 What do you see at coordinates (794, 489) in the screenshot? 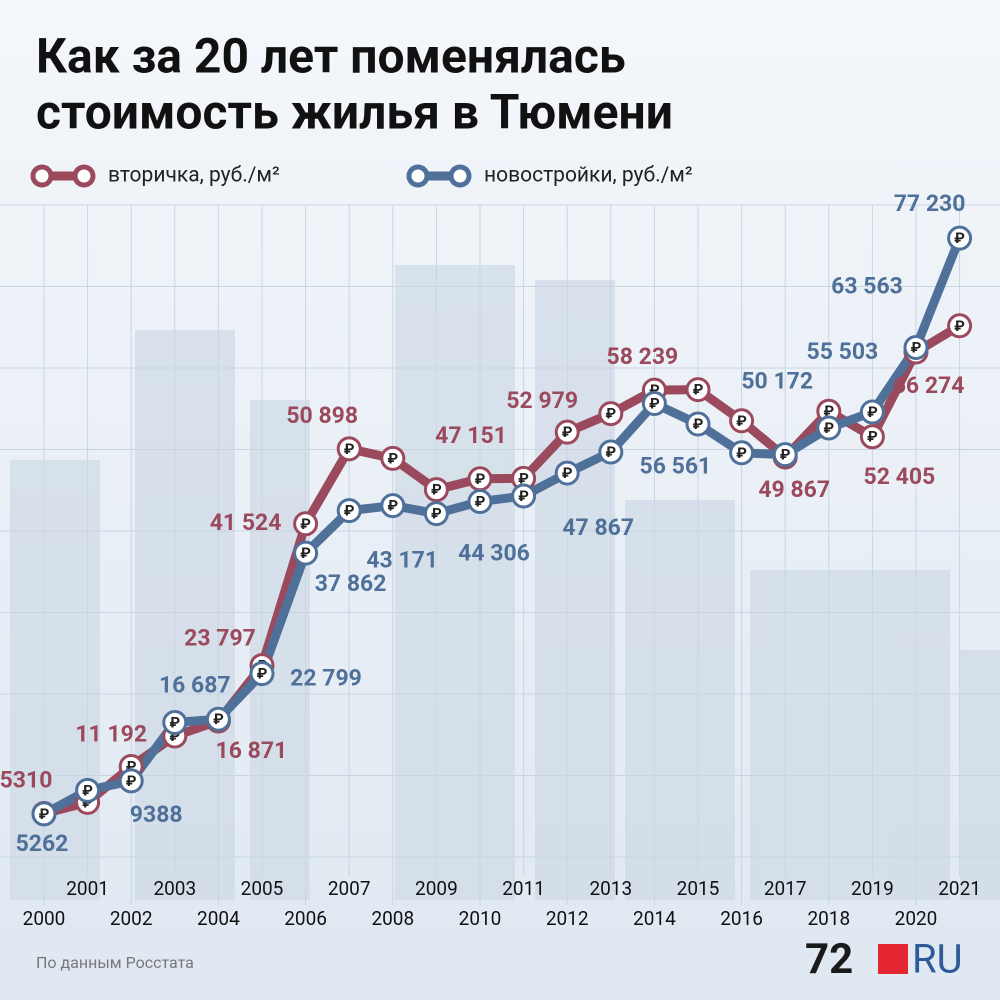
I see `data-label: 49 867` at bounding box center [794, 489].